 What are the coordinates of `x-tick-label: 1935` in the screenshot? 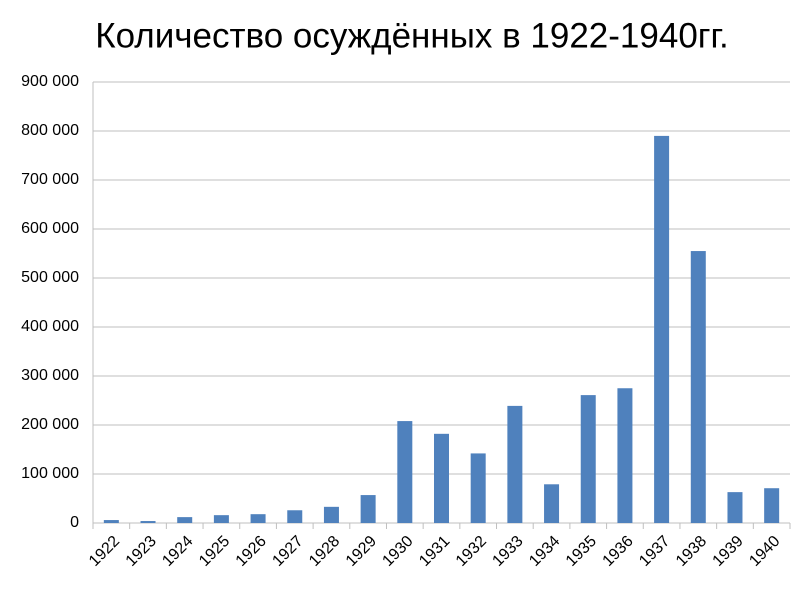 It's located at (581, 551).